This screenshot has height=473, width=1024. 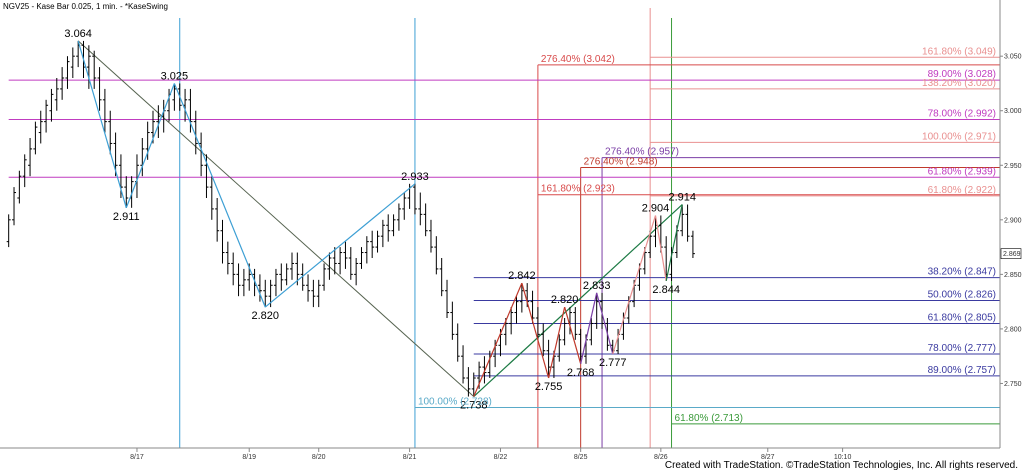 I want to click on x-tick-label: 8/22, so click(x=501, y=457).